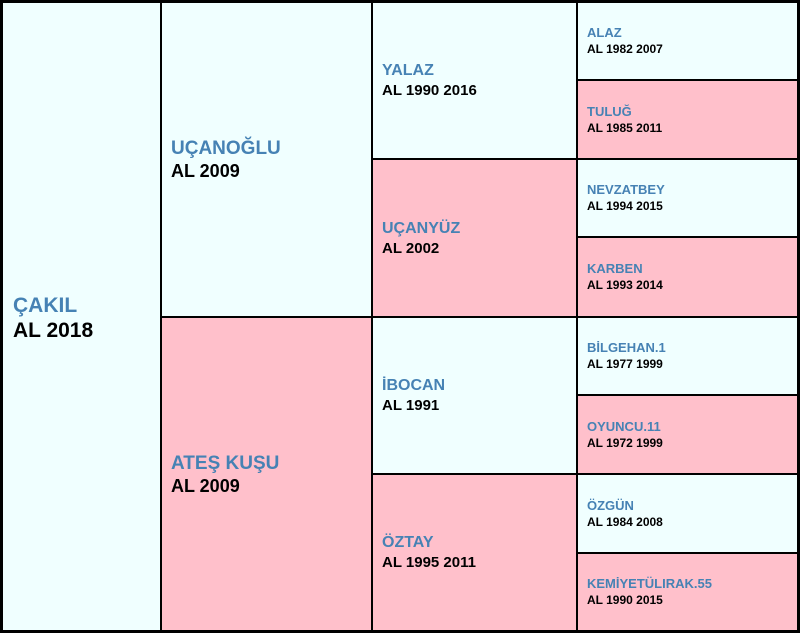 The height and width of the screenshot is (633, 800). Describe the element at coordinates (474, 552) in the screenshot. I see `dam-dam-cell: ÖZTAY AL 1995 2011` at that location.